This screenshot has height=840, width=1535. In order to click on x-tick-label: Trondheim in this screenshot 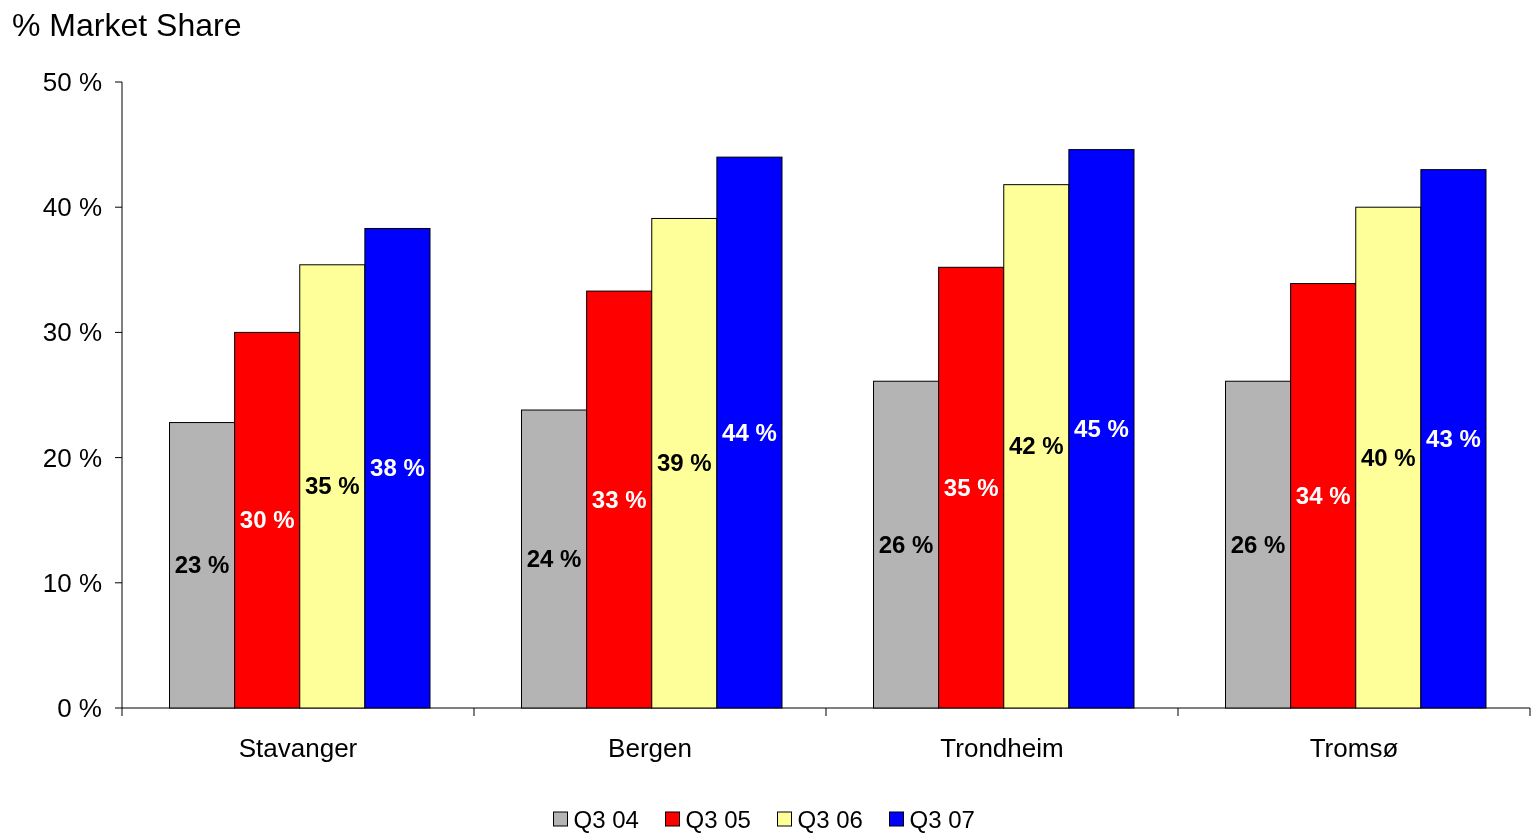, I will do `click(1002, 748)`.